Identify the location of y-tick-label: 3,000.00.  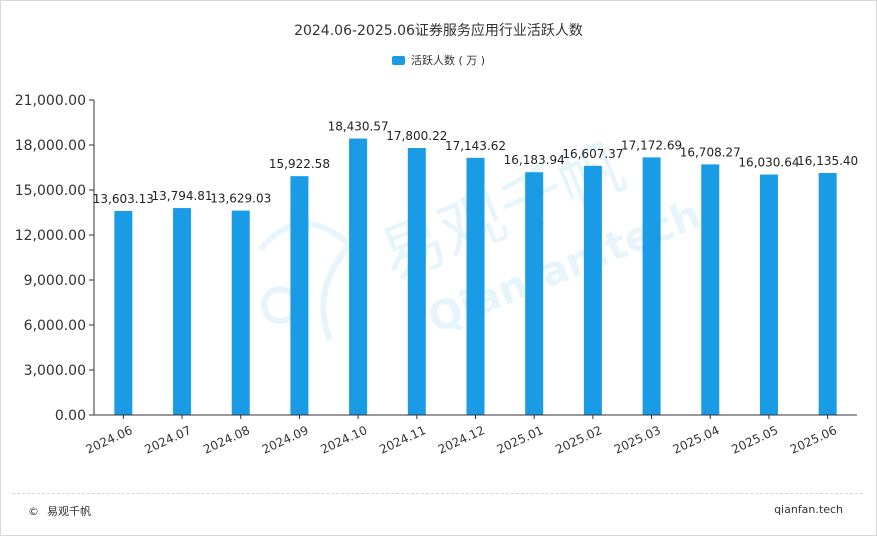
(55, 371).